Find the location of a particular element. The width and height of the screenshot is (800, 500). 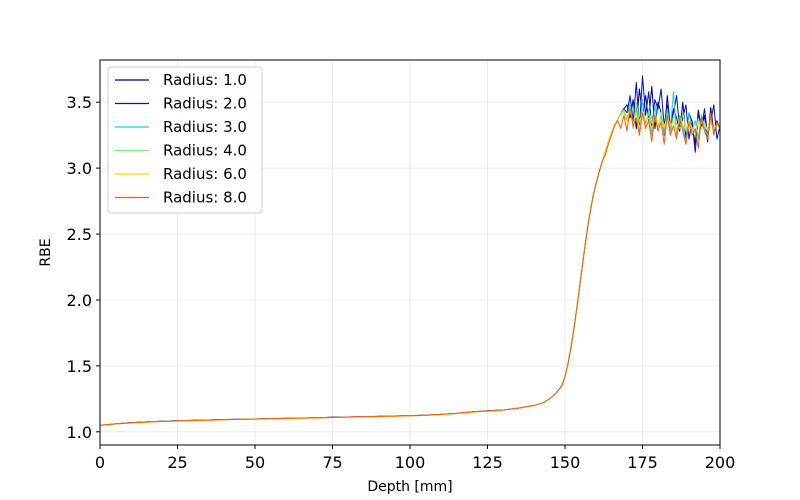

x-tick-label: 200 is located at coordinates (720, 462).